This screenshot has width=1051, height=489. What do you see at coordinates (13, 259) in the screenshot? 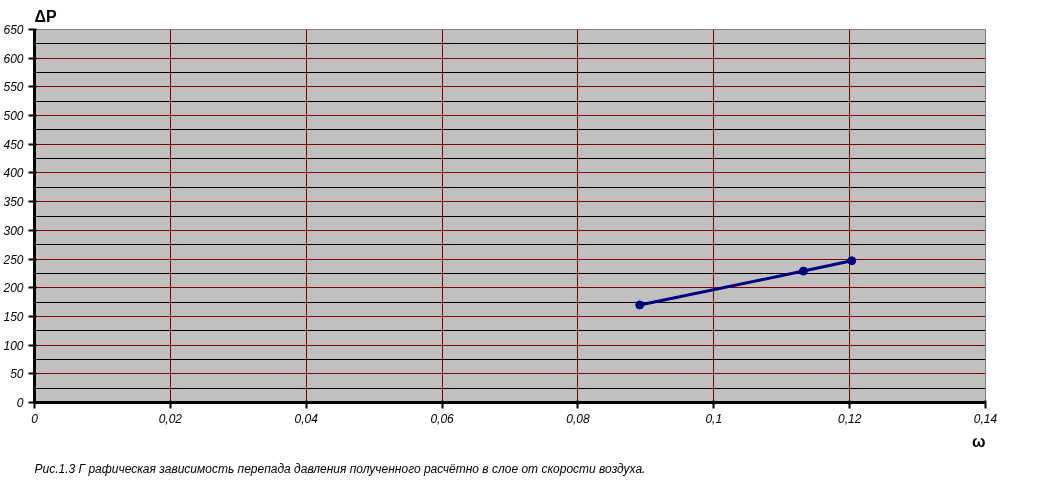
I see `y-tick-label: 250` at bounding box center [13, 259].